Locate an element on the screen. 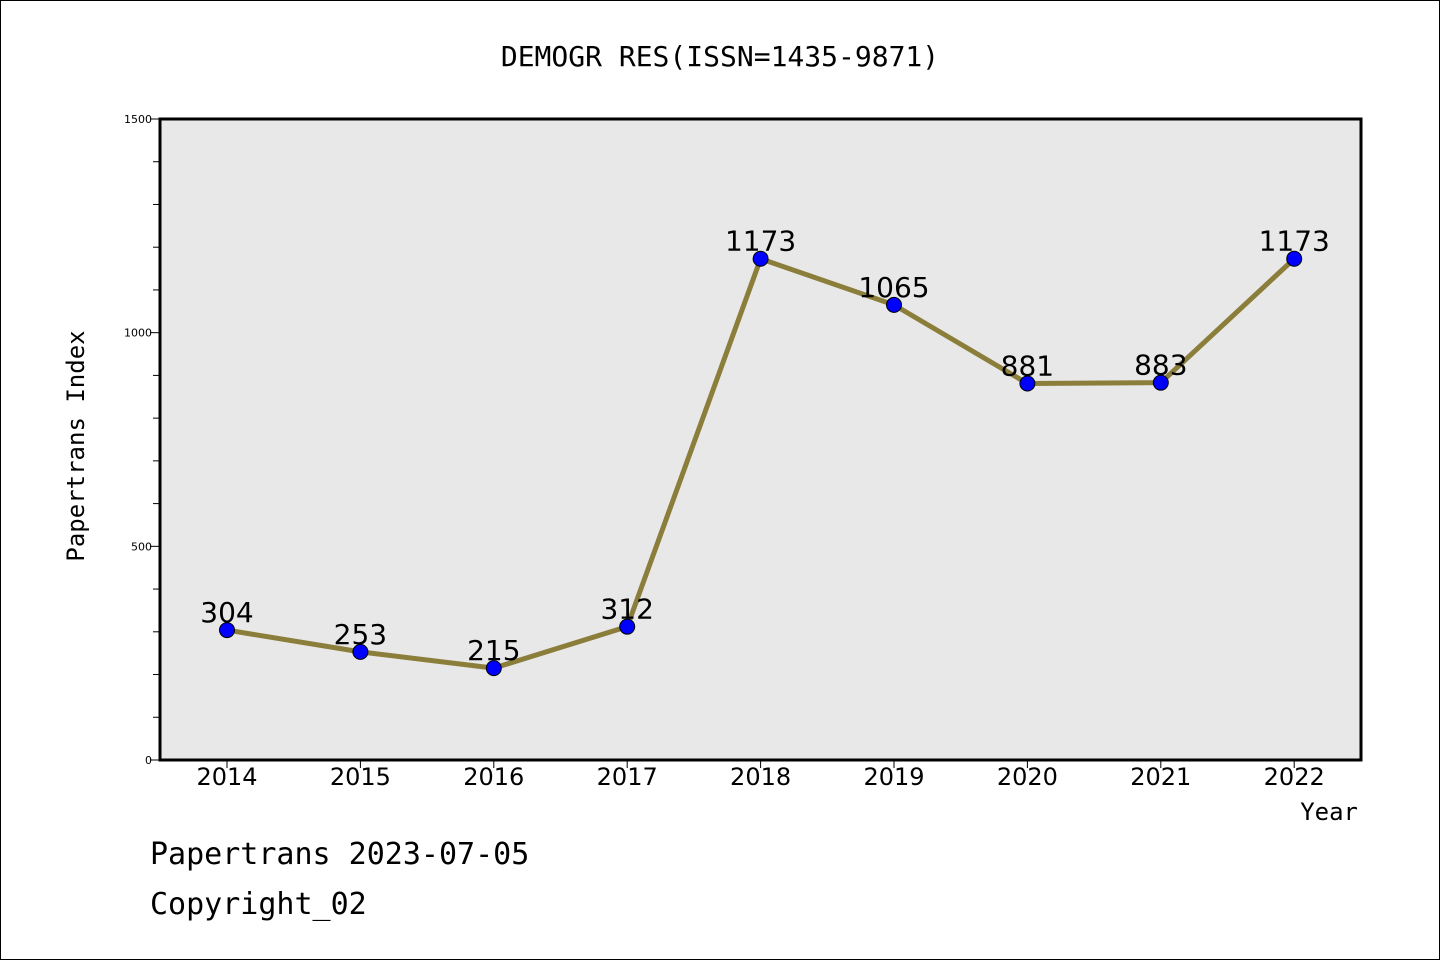 The image size is (1440, 960). x-tick-label: 2017 is located at coordinates (627, 777).